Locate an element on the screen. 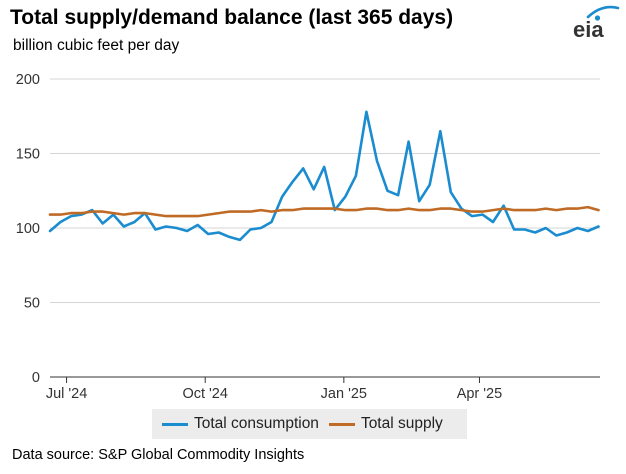 The height and width of the screenshot is (474, 626). legend-item-consumption: Total consumption is located at coordinates (235, 424).